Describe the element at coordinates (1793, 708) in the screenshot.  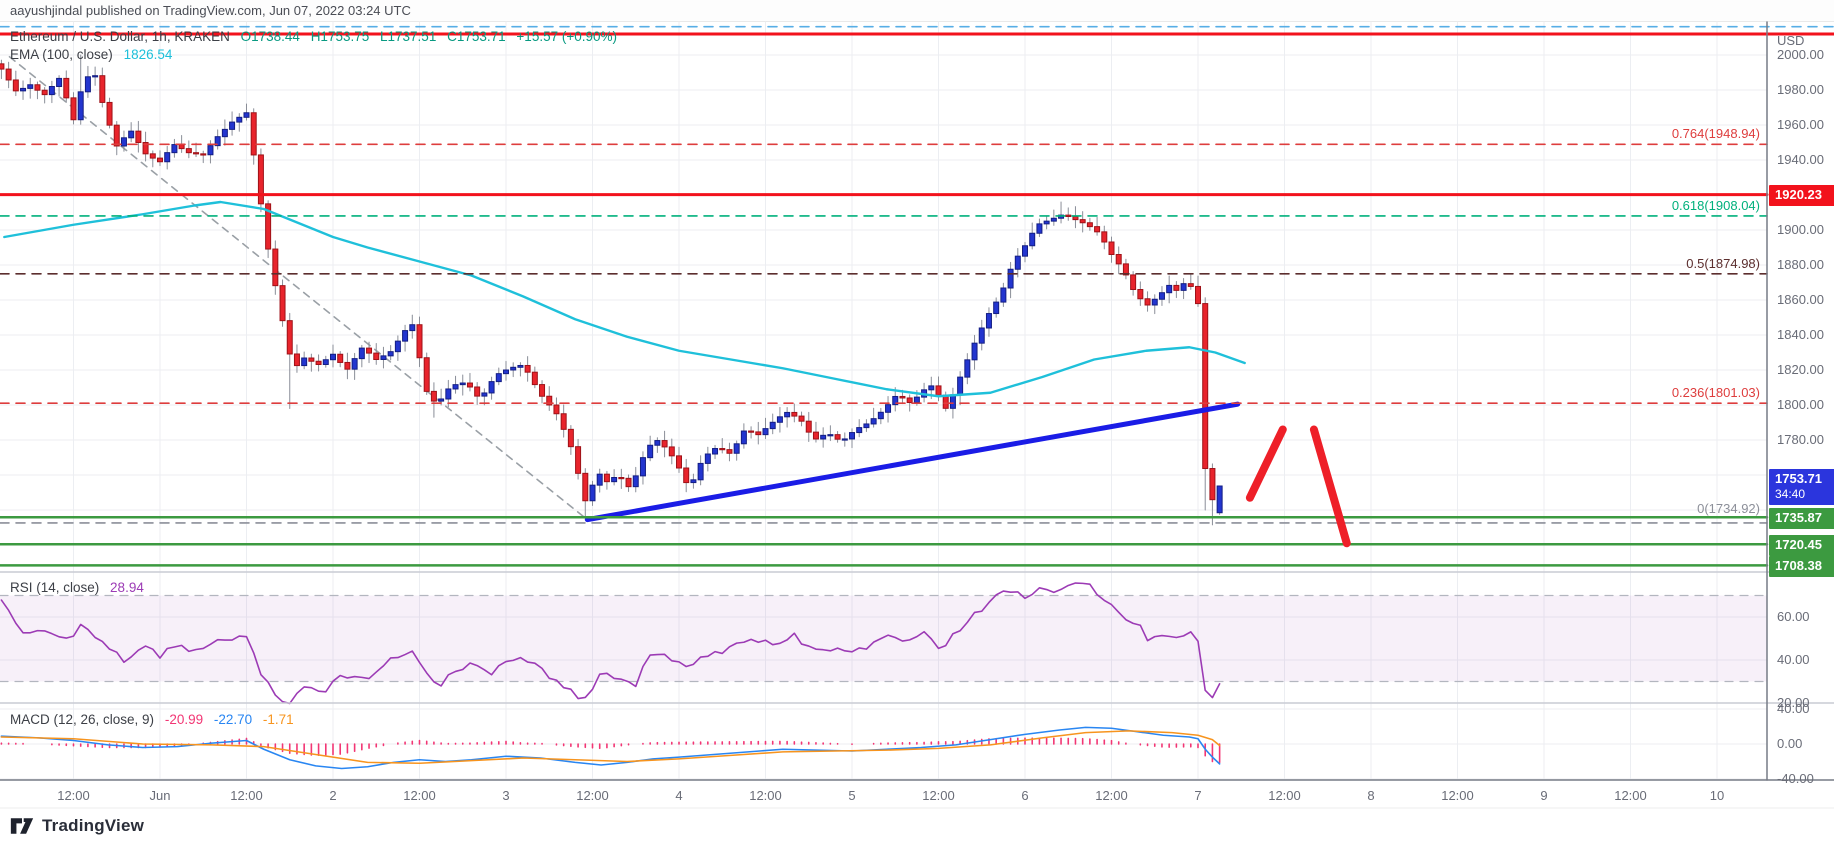
I see `macd-tick-label: 40.00` at that location.